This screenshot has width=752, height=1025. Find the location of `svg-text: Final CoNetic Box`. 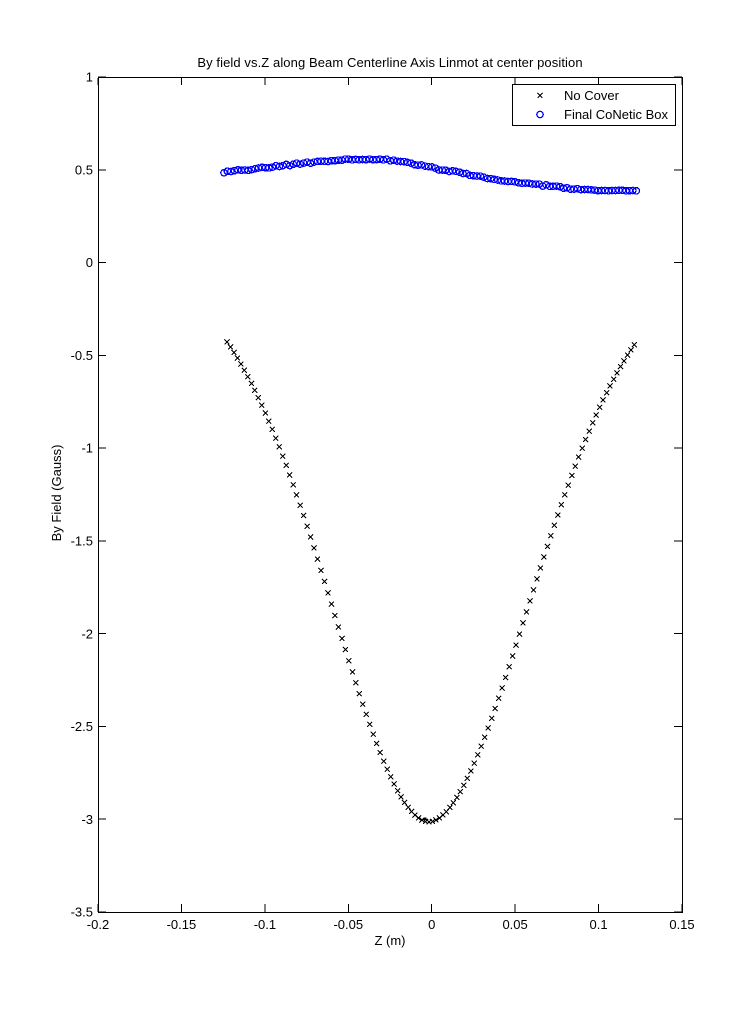

svg-text: Final CoNetic Box is located at coordinates (616, 114).